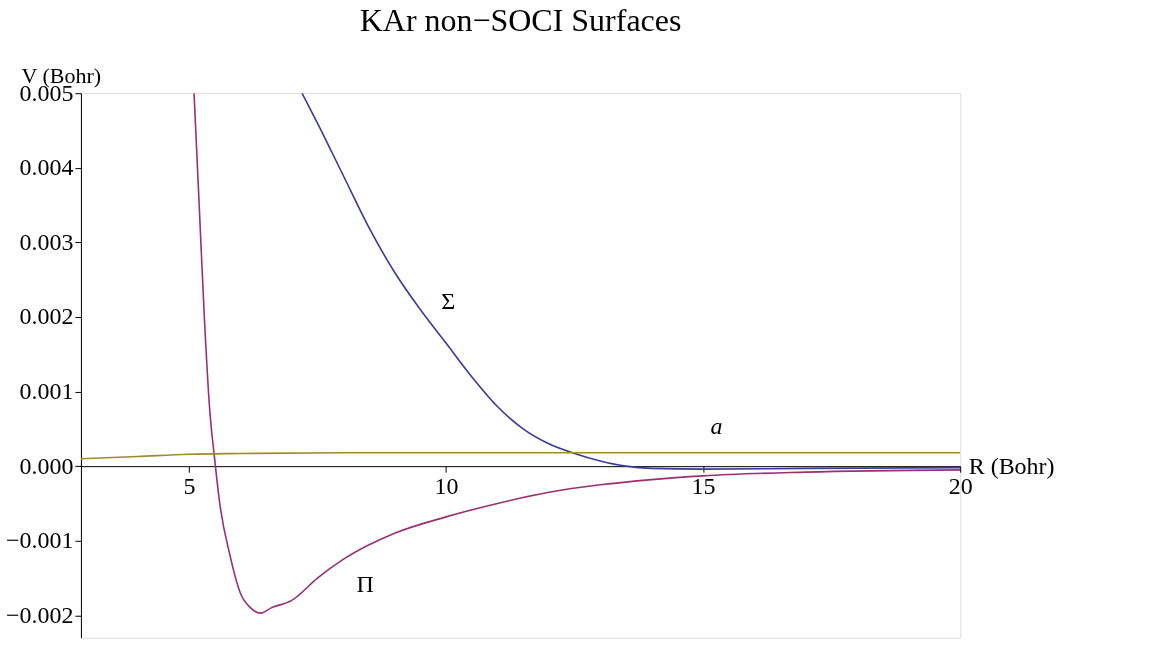  What do you see at coordinates (446, 485) in the screenshot?
I see `x-tick-label: 10` at bounding box center [446, 485].